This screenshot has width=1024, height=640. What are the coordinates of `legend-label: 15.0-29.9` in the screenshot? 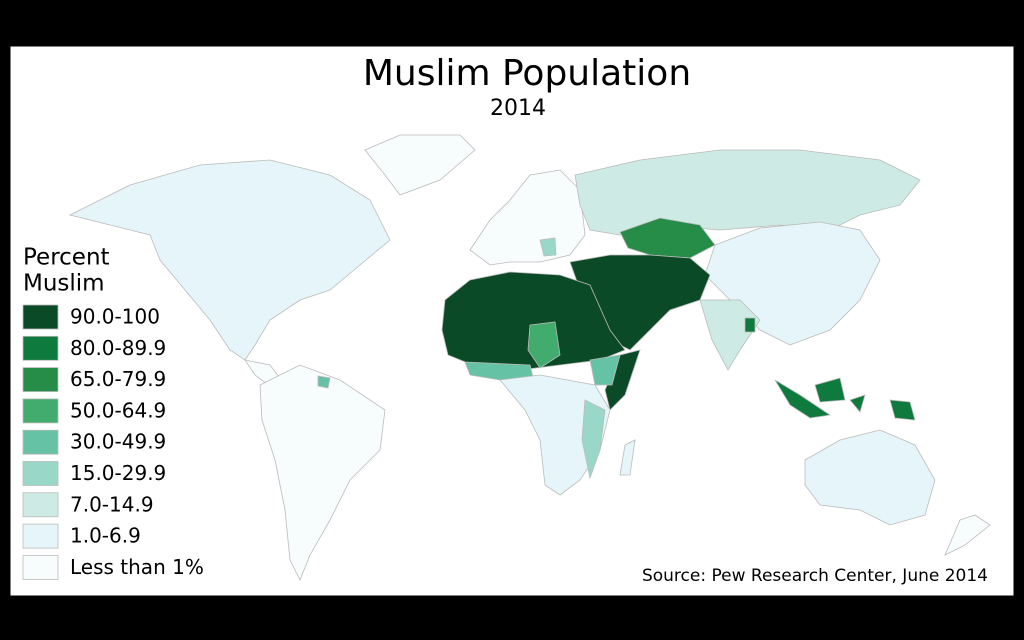 It's located at (118, 473).